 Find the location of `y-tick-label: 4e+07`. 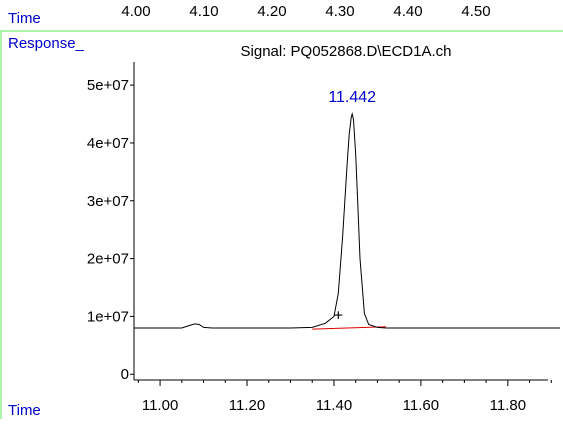

y-tick-label: 4e+07 is located at coordinates (108, 143).